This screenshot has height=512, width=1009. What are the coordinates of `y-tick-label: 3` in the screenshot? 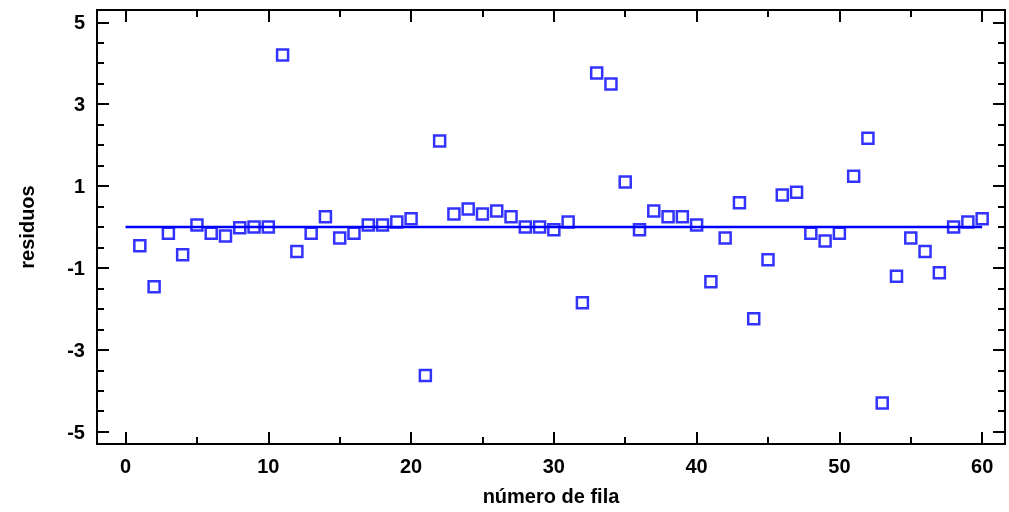 It's located at (79, 104).